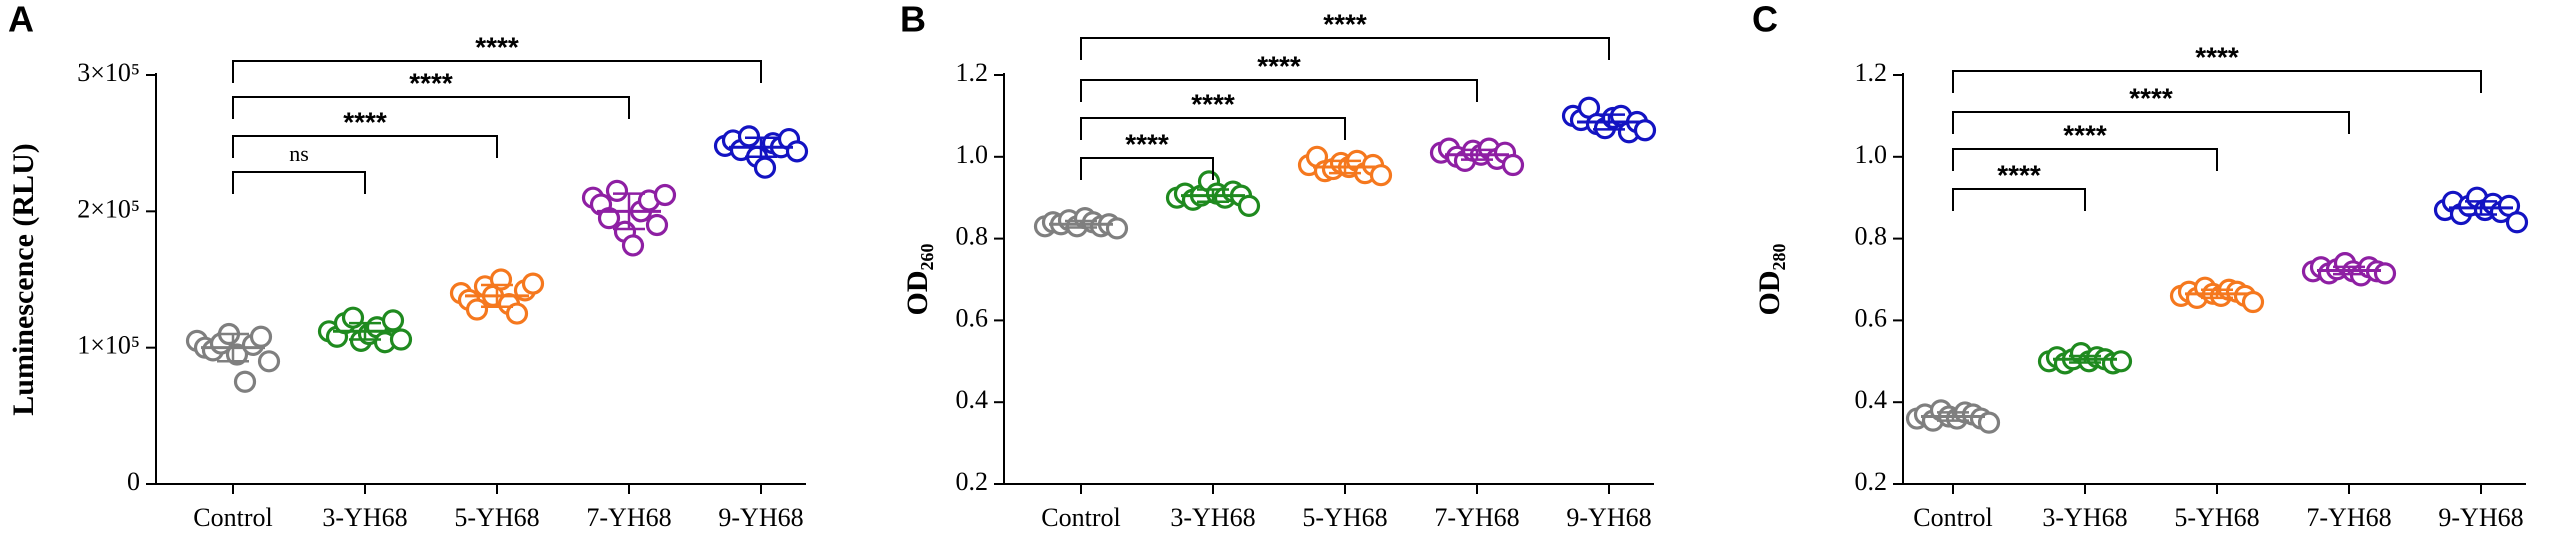  Describe the element at coordinates (1765, 20) in the screenshot. I see `panel-letter: C` at that location.